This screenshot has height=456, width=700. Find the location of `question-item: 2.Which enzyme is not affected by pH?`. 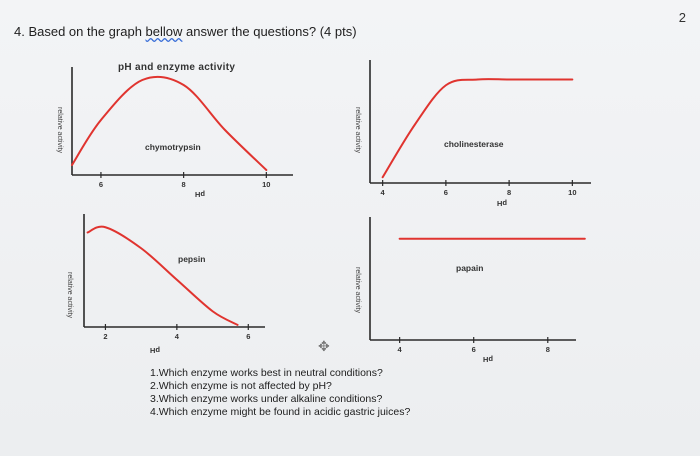

question-item: 2.Which enzyme is not affected by pH? is located at coordinates (241, 386).